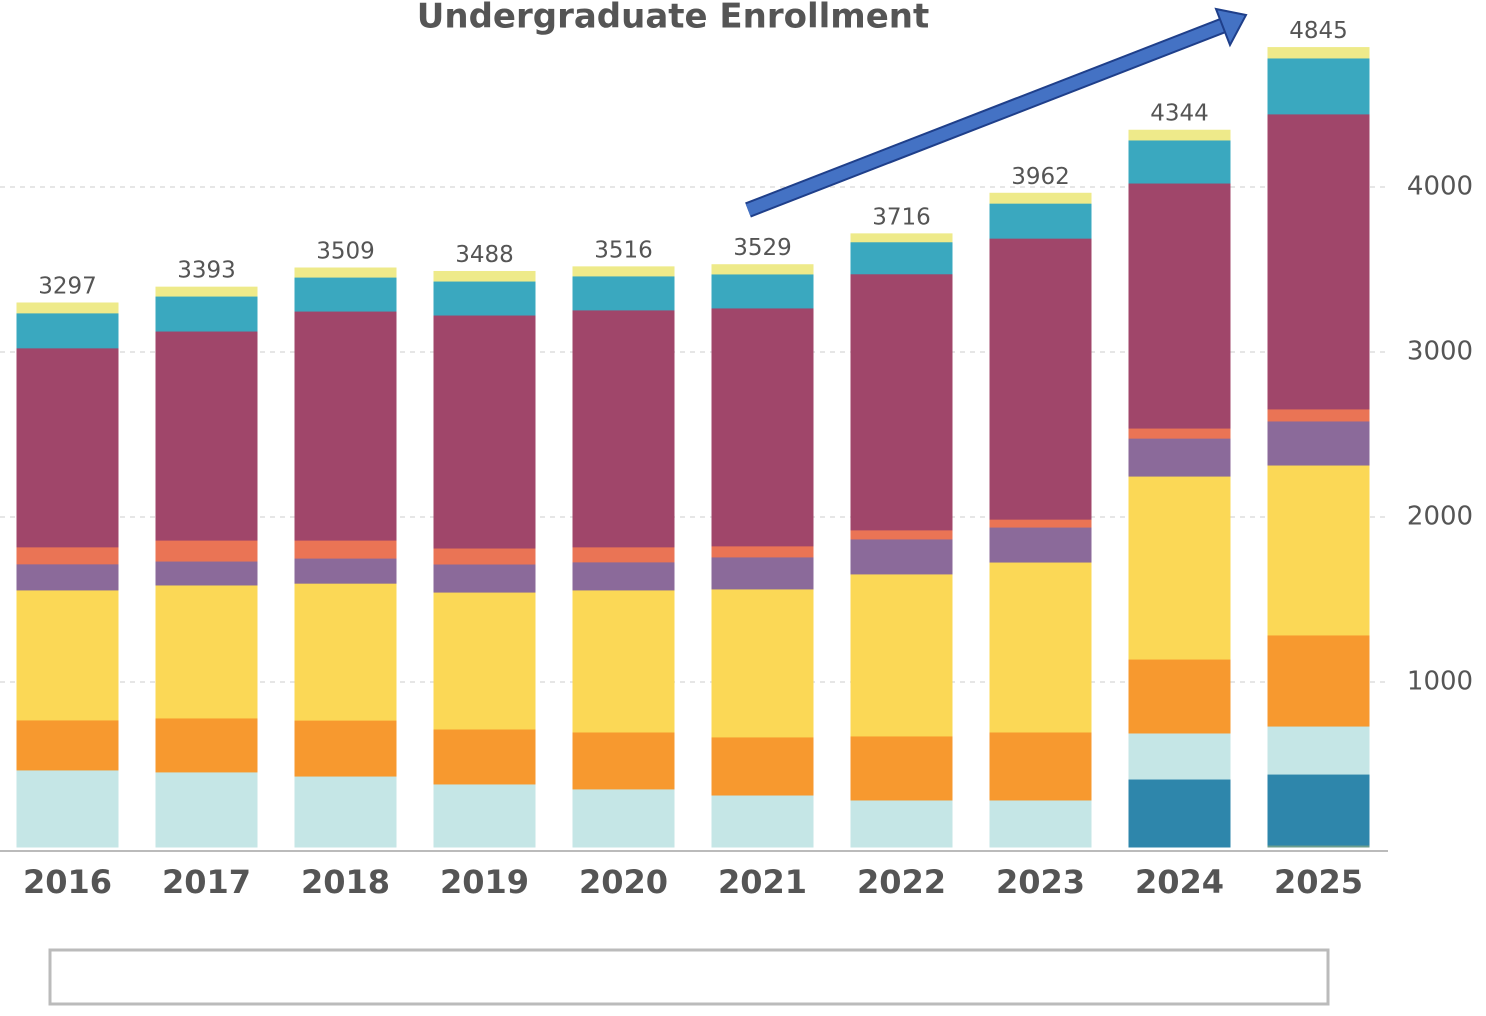  What do you see at coordinates (1440, 682) in the screenshot?
I see `y-tick-label: 1000` at bounding box center [1440, 682].